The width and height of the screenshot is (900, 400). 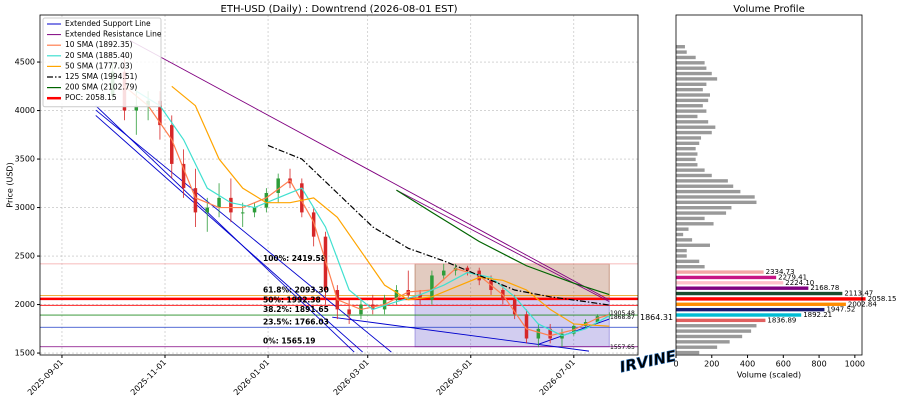 I want to click on legend-label: POC: 2058.15, so click(x=91, y=97).